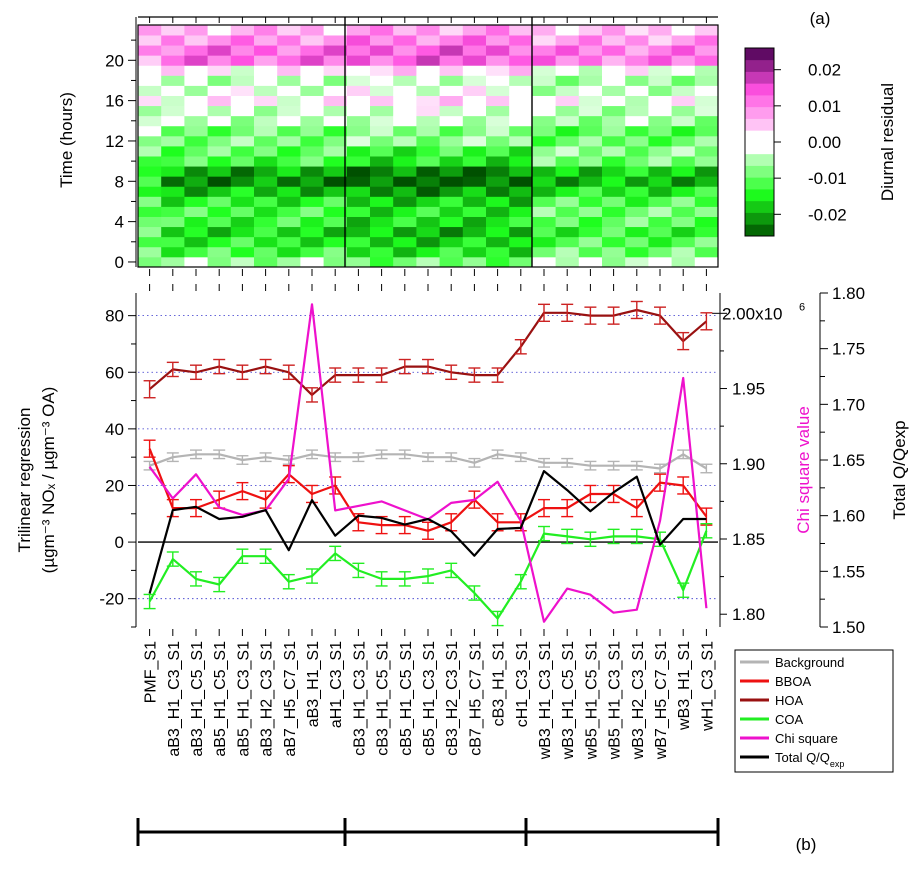 Image resolution: width=914 pixels, height=869 pixels. I want to click on category-label: aB3_H1_S1, so click(313, 684).